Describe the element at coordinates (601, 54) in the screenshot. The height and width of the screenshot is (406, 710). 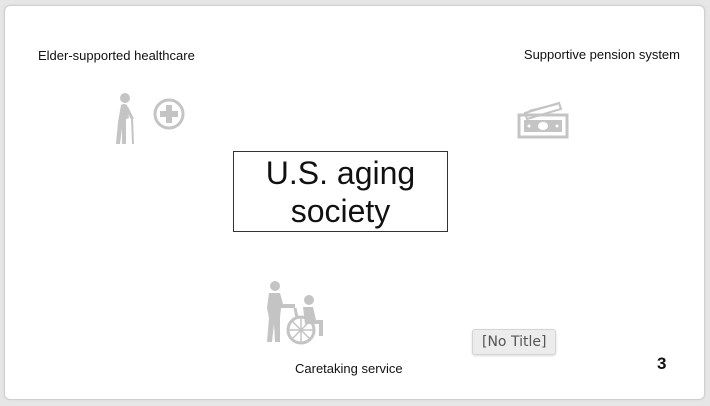
I see `pension-label: Supportive pension system` at that location.